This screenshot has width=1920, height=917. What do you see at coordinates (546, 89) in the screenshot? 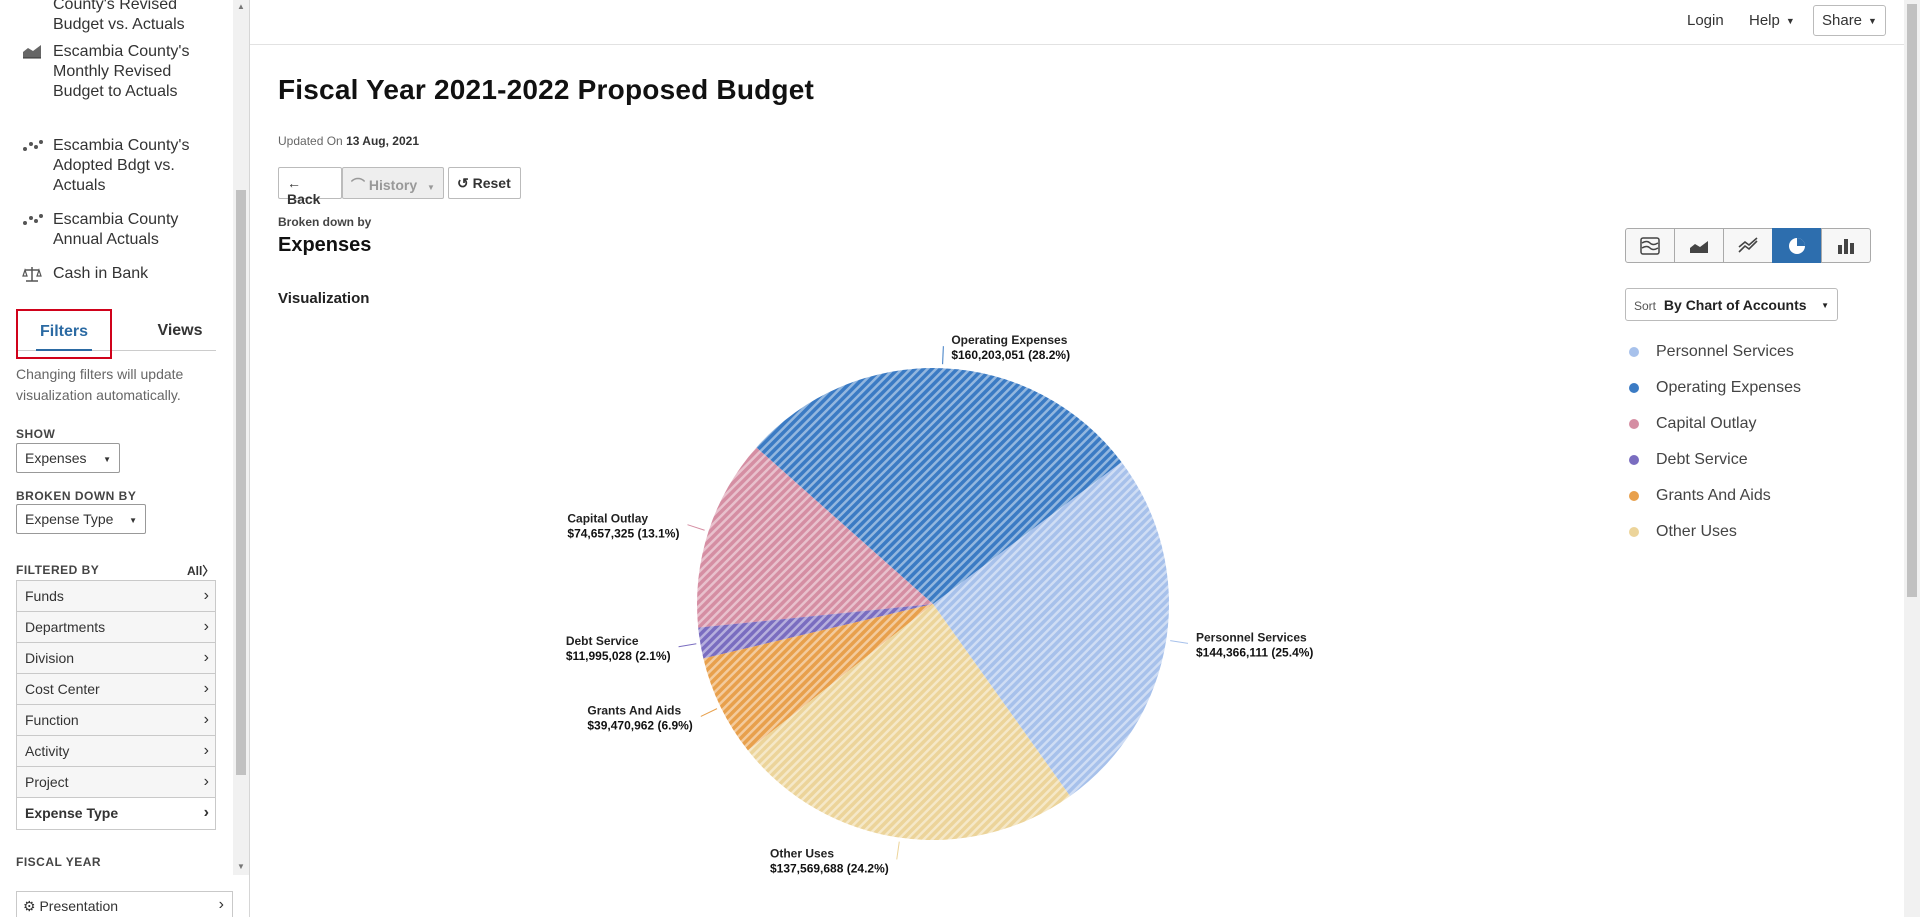
I see `page-title: Fiscal Year 2021-2022 Proposed Budget` at bounding box center [546, 89].